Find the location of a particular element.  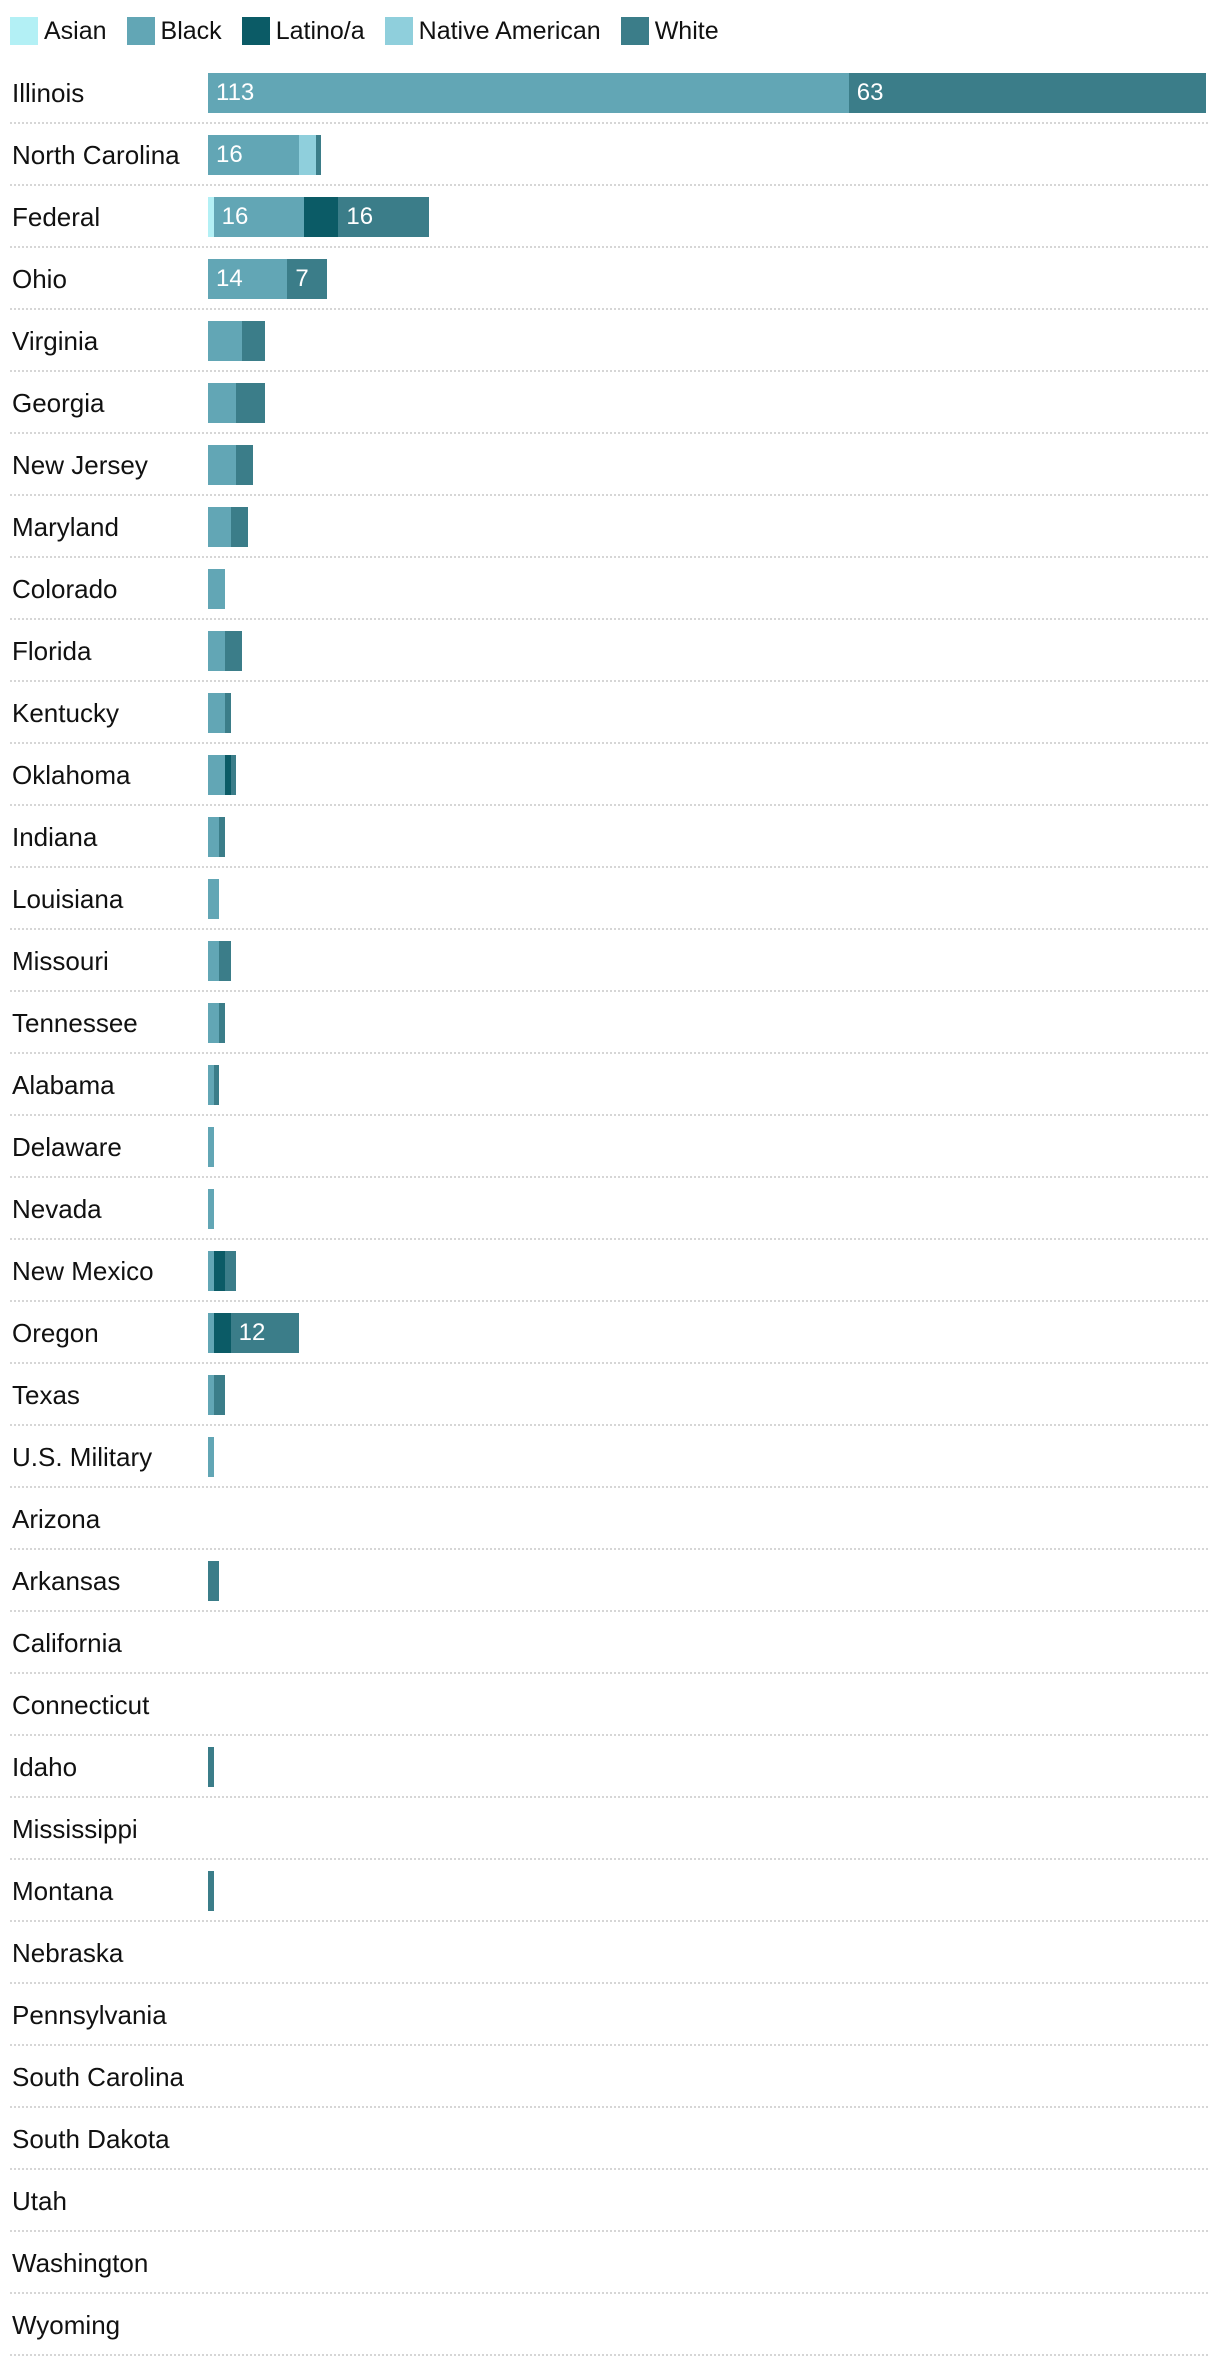

data-label: 16 is located at coordinates (235, 216).